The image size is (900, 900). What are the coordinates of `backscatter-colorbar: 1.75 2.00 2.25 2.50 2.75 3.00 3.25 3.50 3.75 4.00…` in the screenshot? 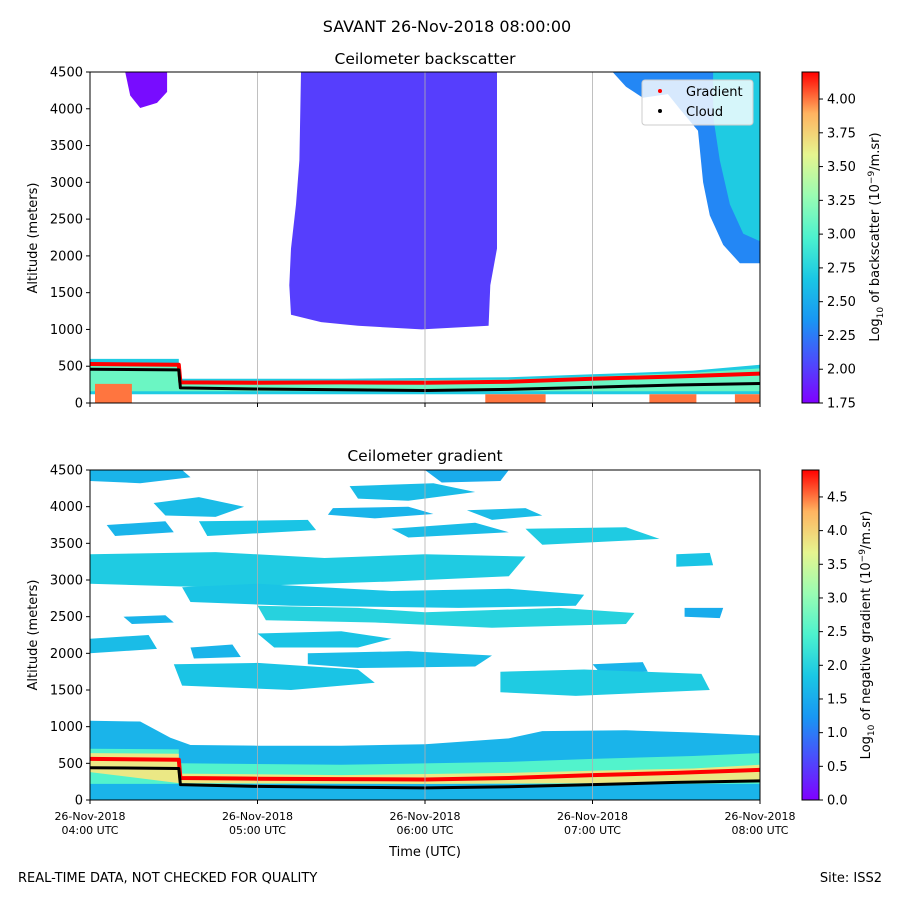 It's located at (843, 241).